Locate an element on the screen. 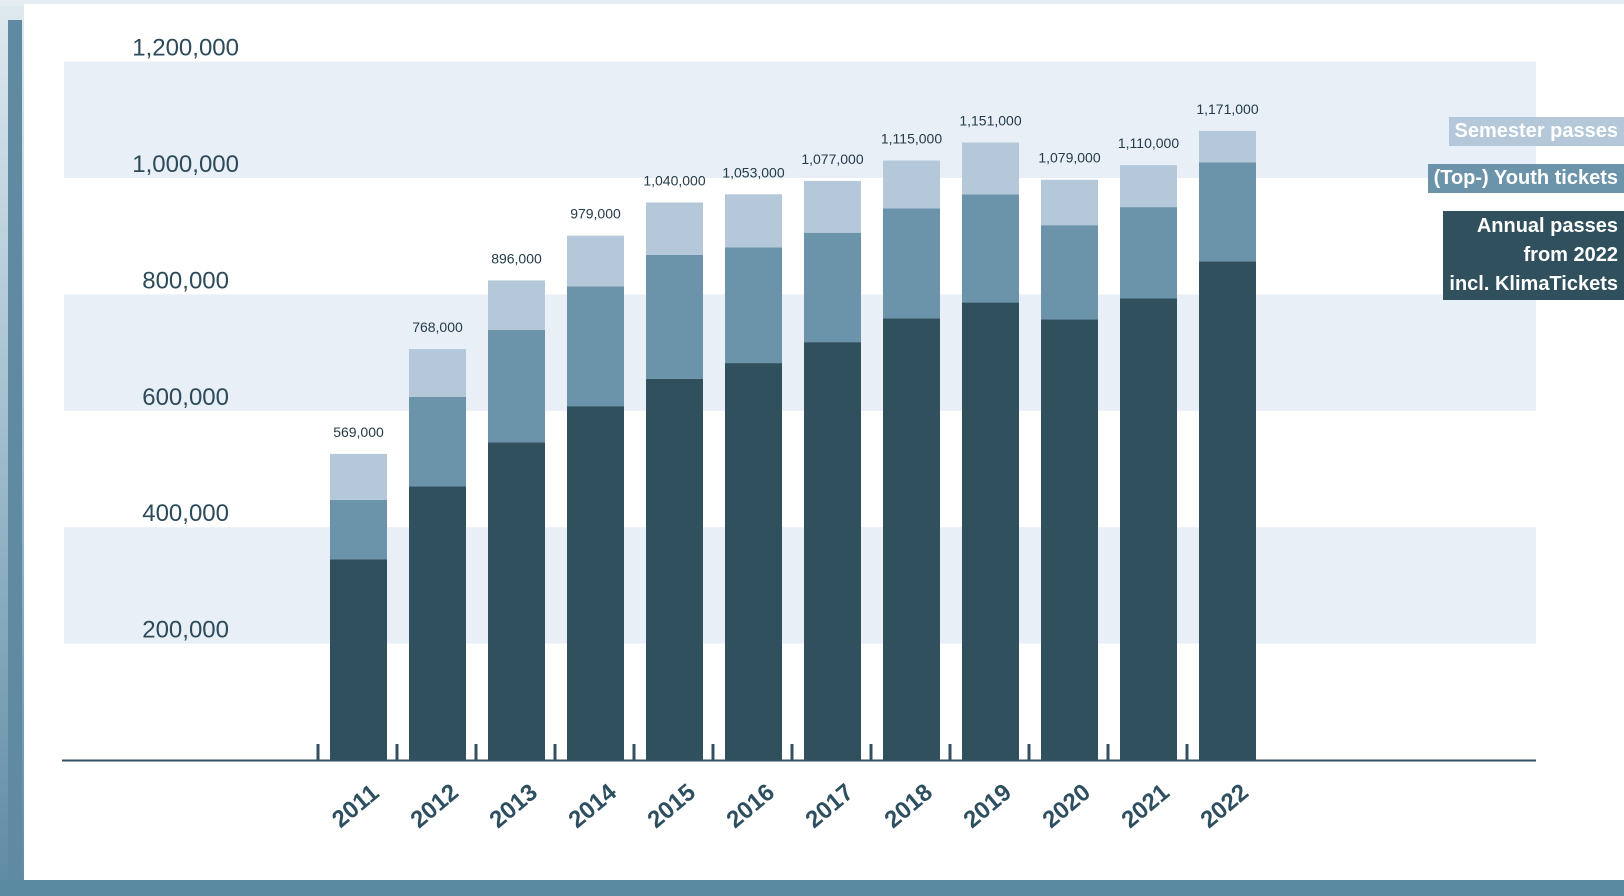 The width and height of the screenshot is (1624, 896). total-label: 1,040,000 is located at coordinates (674, 180).